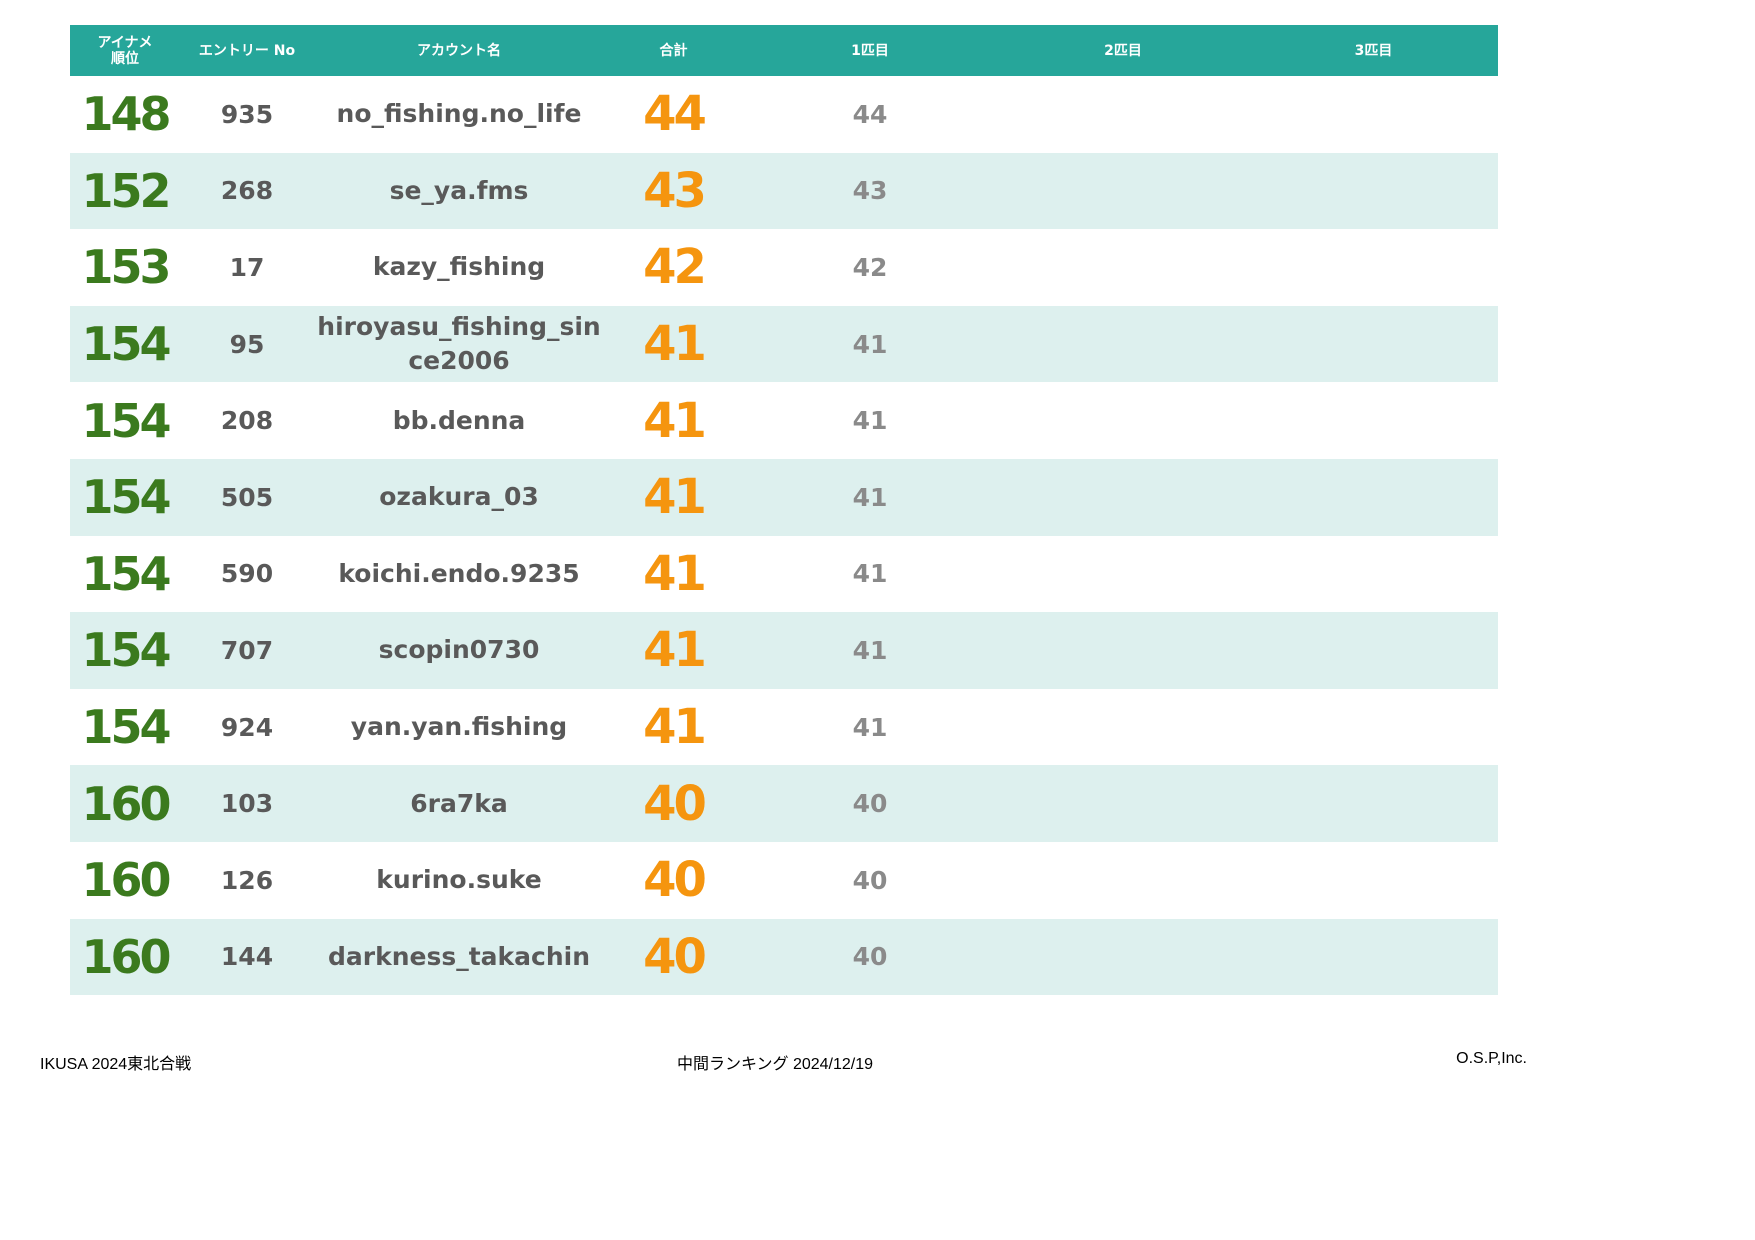 This screenshot has height=1240, width=1755. What do you see at coordinates (247, 880) in the screenshot?
I see `entry-number: 126` at bounding box center [247, 880].